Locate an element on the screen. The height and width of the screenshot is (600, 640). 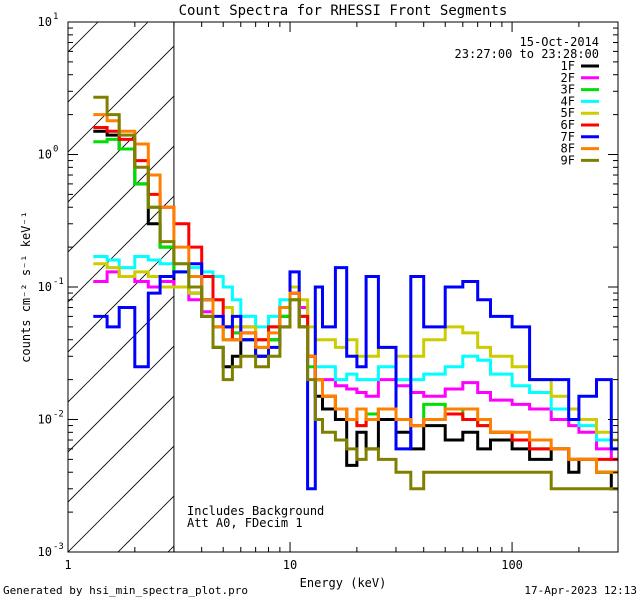
y-axis-label: counts cm⁻² s⁻¹ keV⁻¹ is located at coordinates (26, 287).